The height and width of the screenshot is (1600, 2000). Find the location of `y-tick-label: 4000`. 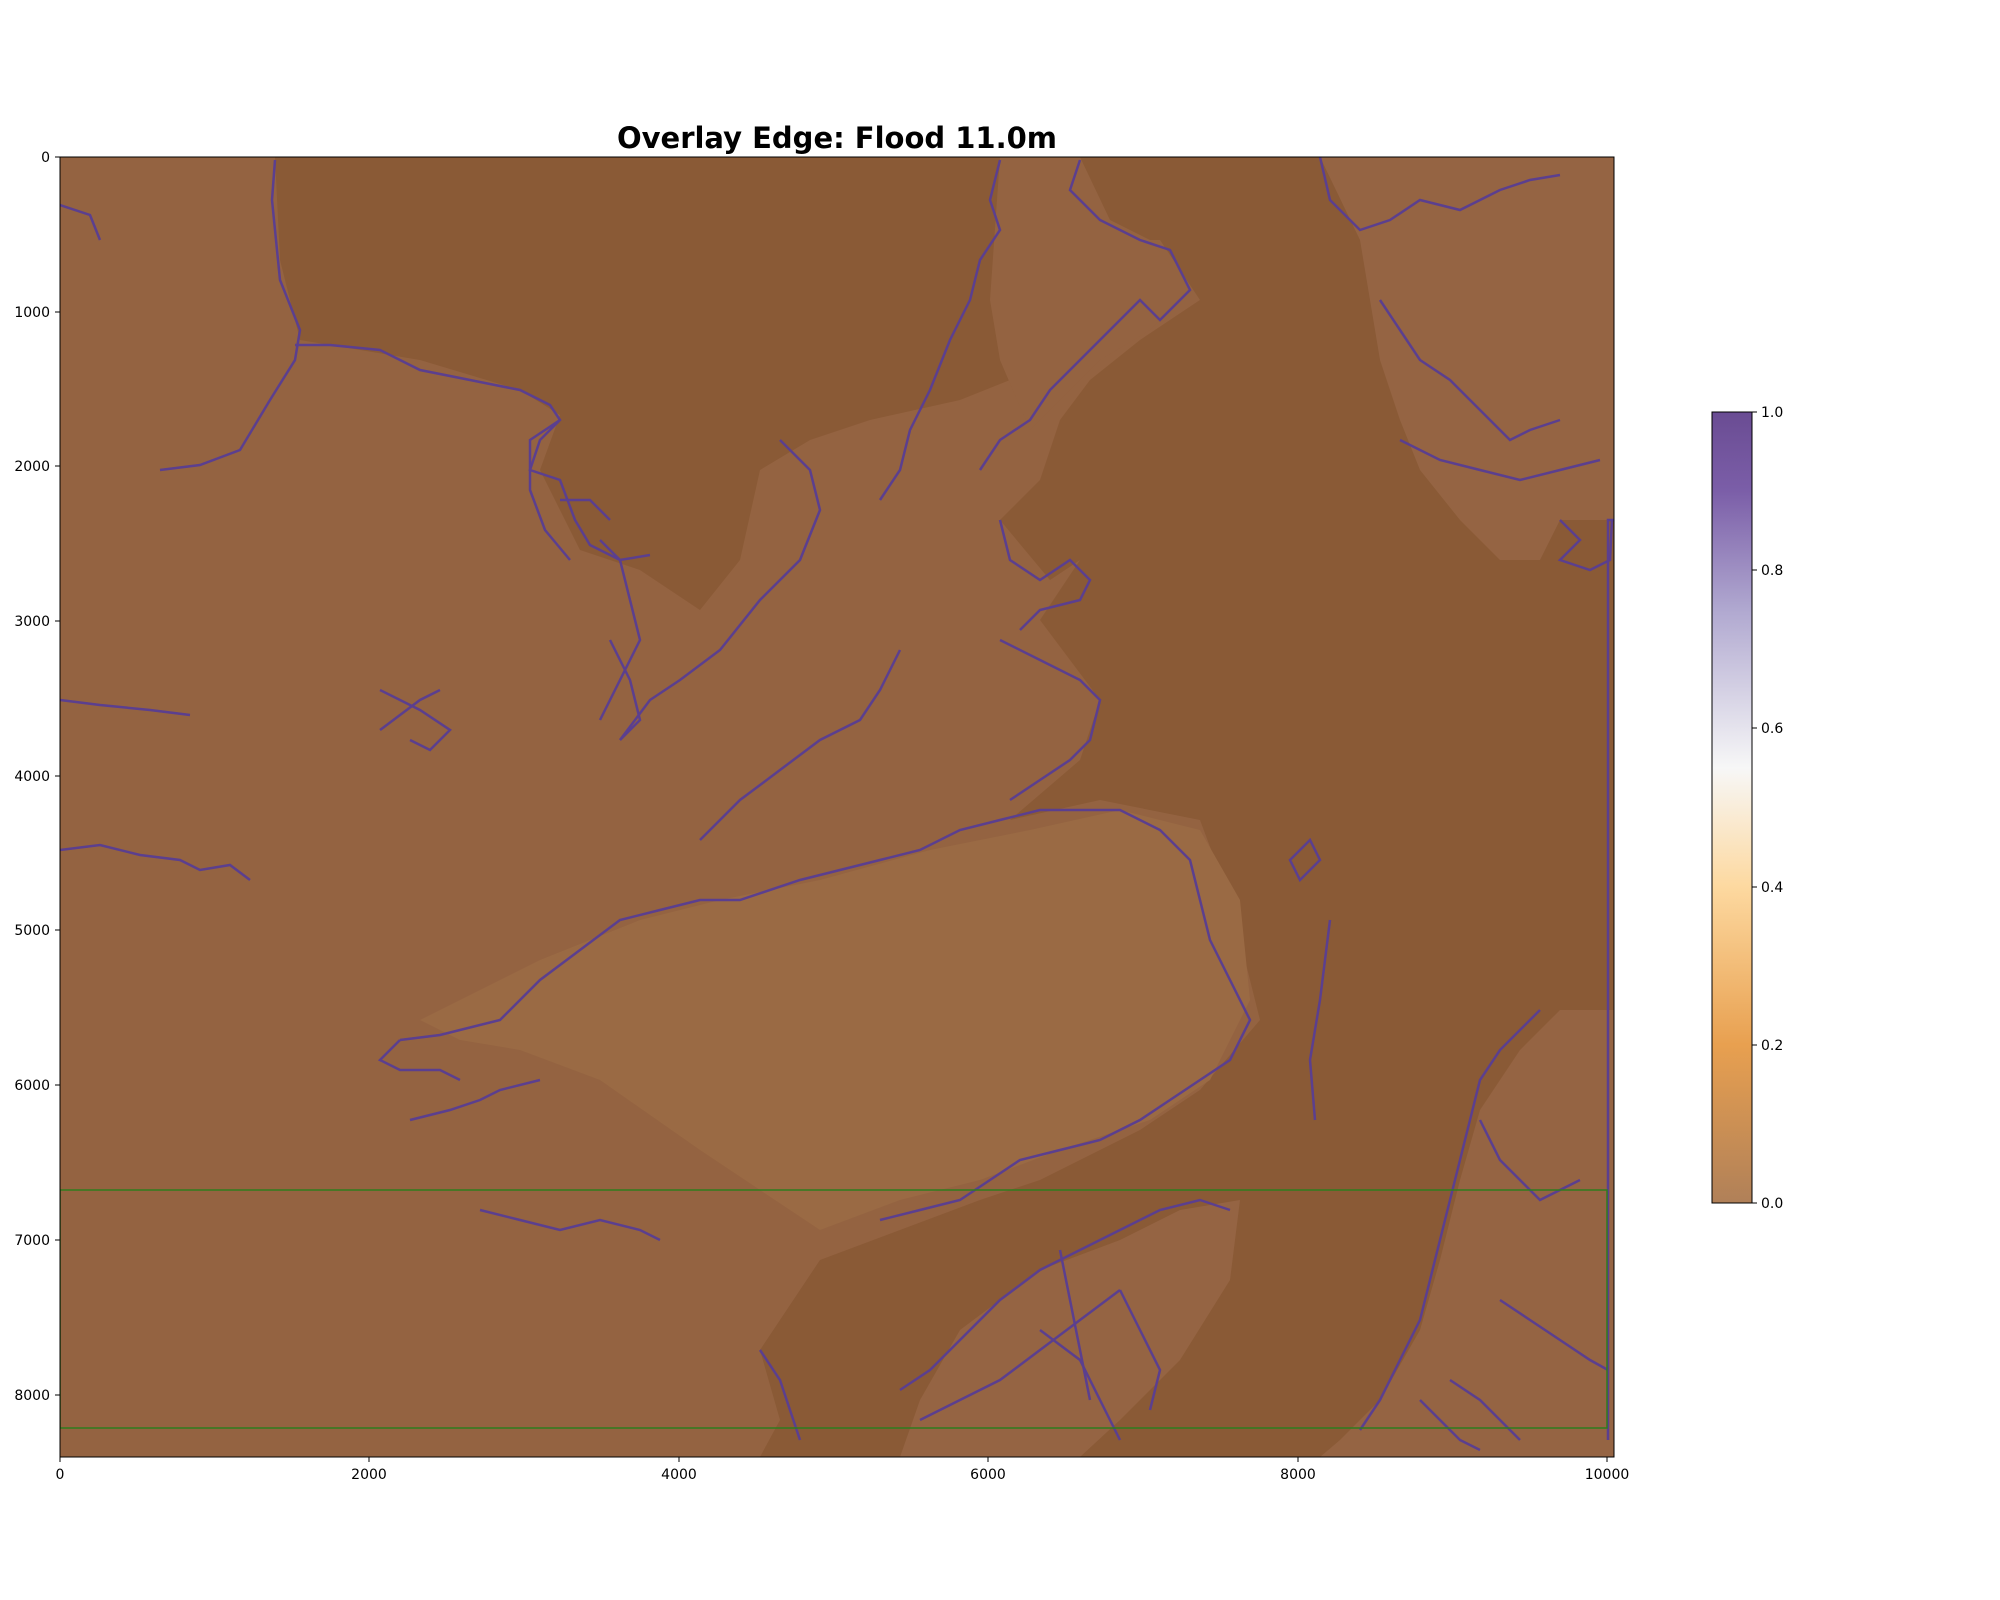

y-tick-label: 4000 is located at coordinates (32, 777).